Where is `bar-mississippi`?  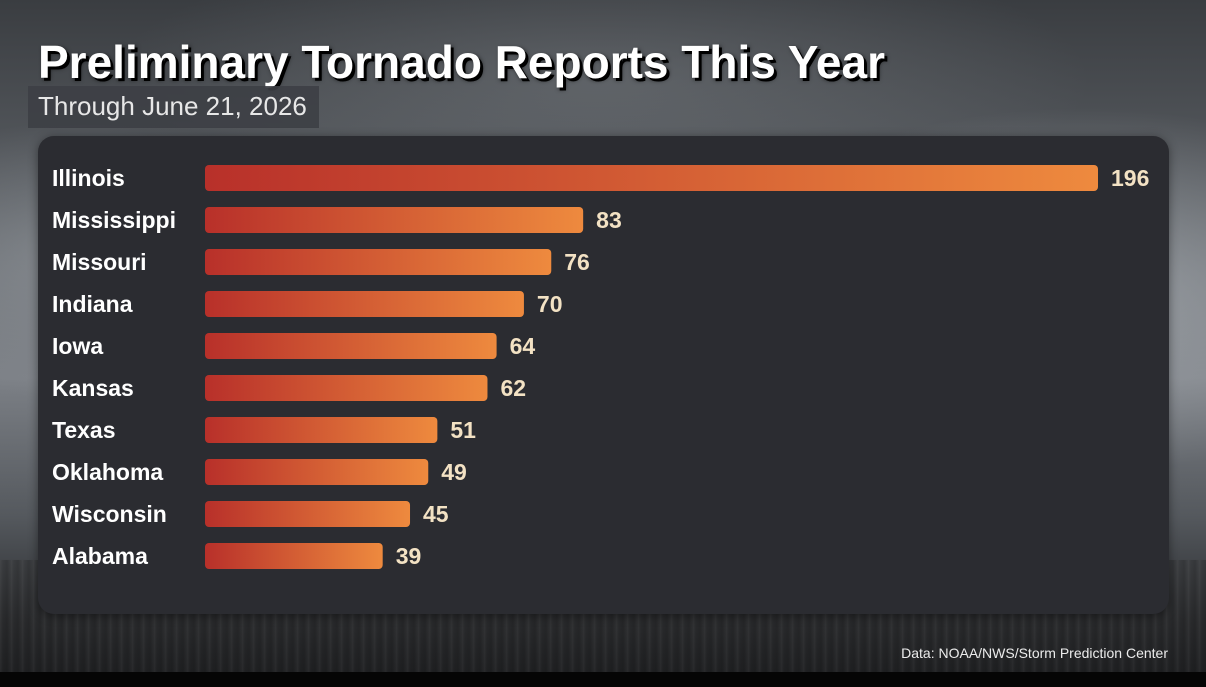 bar-mississippi is located at coordinates (394, 220).